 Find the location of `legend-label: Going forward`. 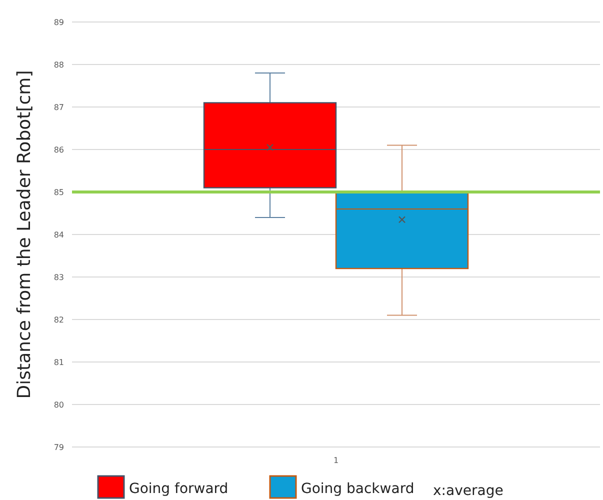

legend-label: Going forward is located at coordinates (178, 489).